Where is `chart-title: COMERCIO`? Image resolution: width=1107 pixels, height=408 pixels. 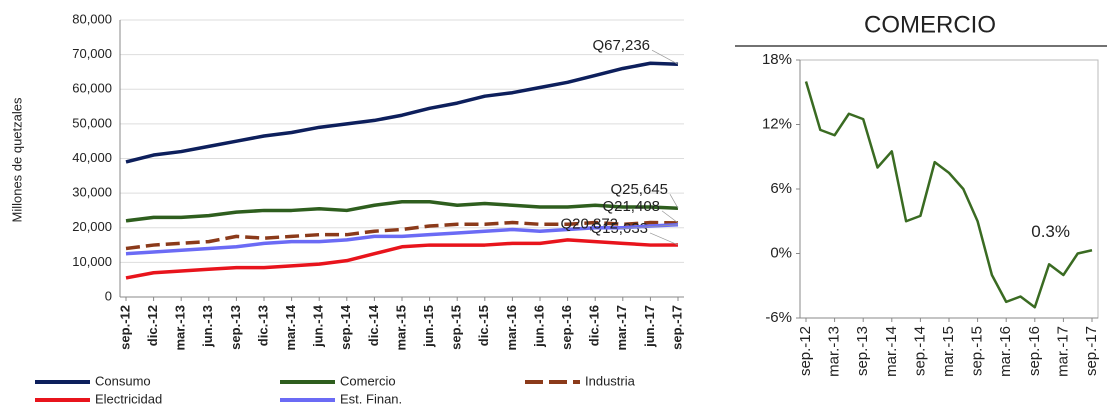 chart-title: COMERCIO is located at coordinates (930, 24).